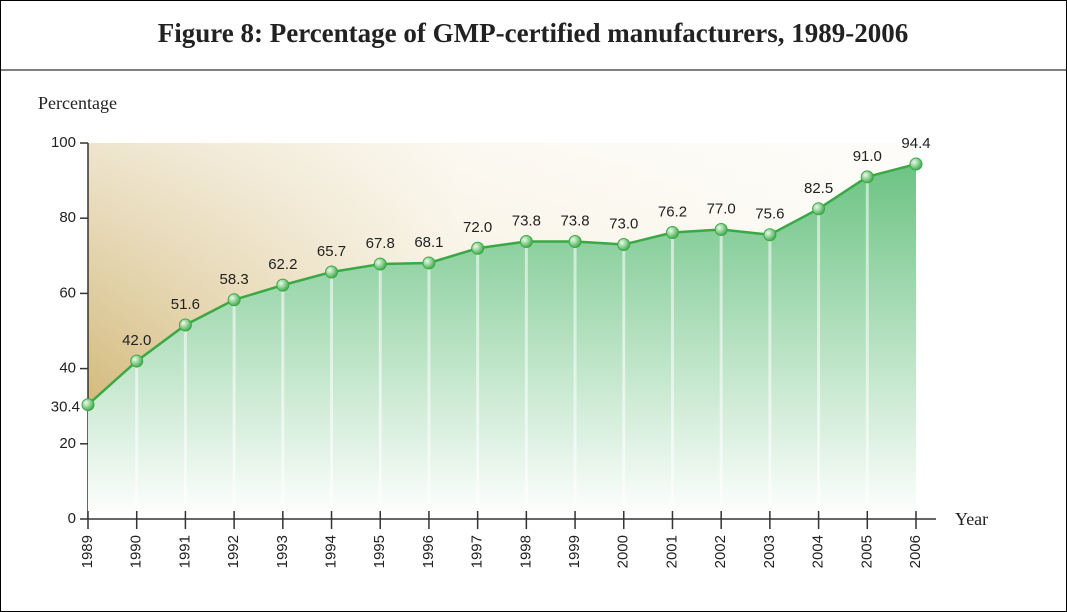  What do you see at coordinates (867, 156) in the screenshot?
I see `data-label: 91.0` at bounding box center [867, 156].